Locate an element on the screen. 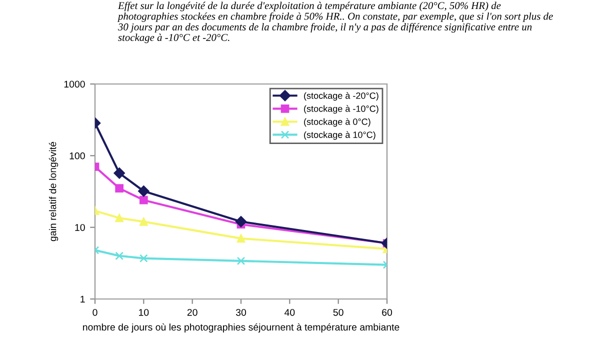 This screenshot has height=339, width=603. legend-label: (stockage à 10°C) is located at coordinates (340, 135).